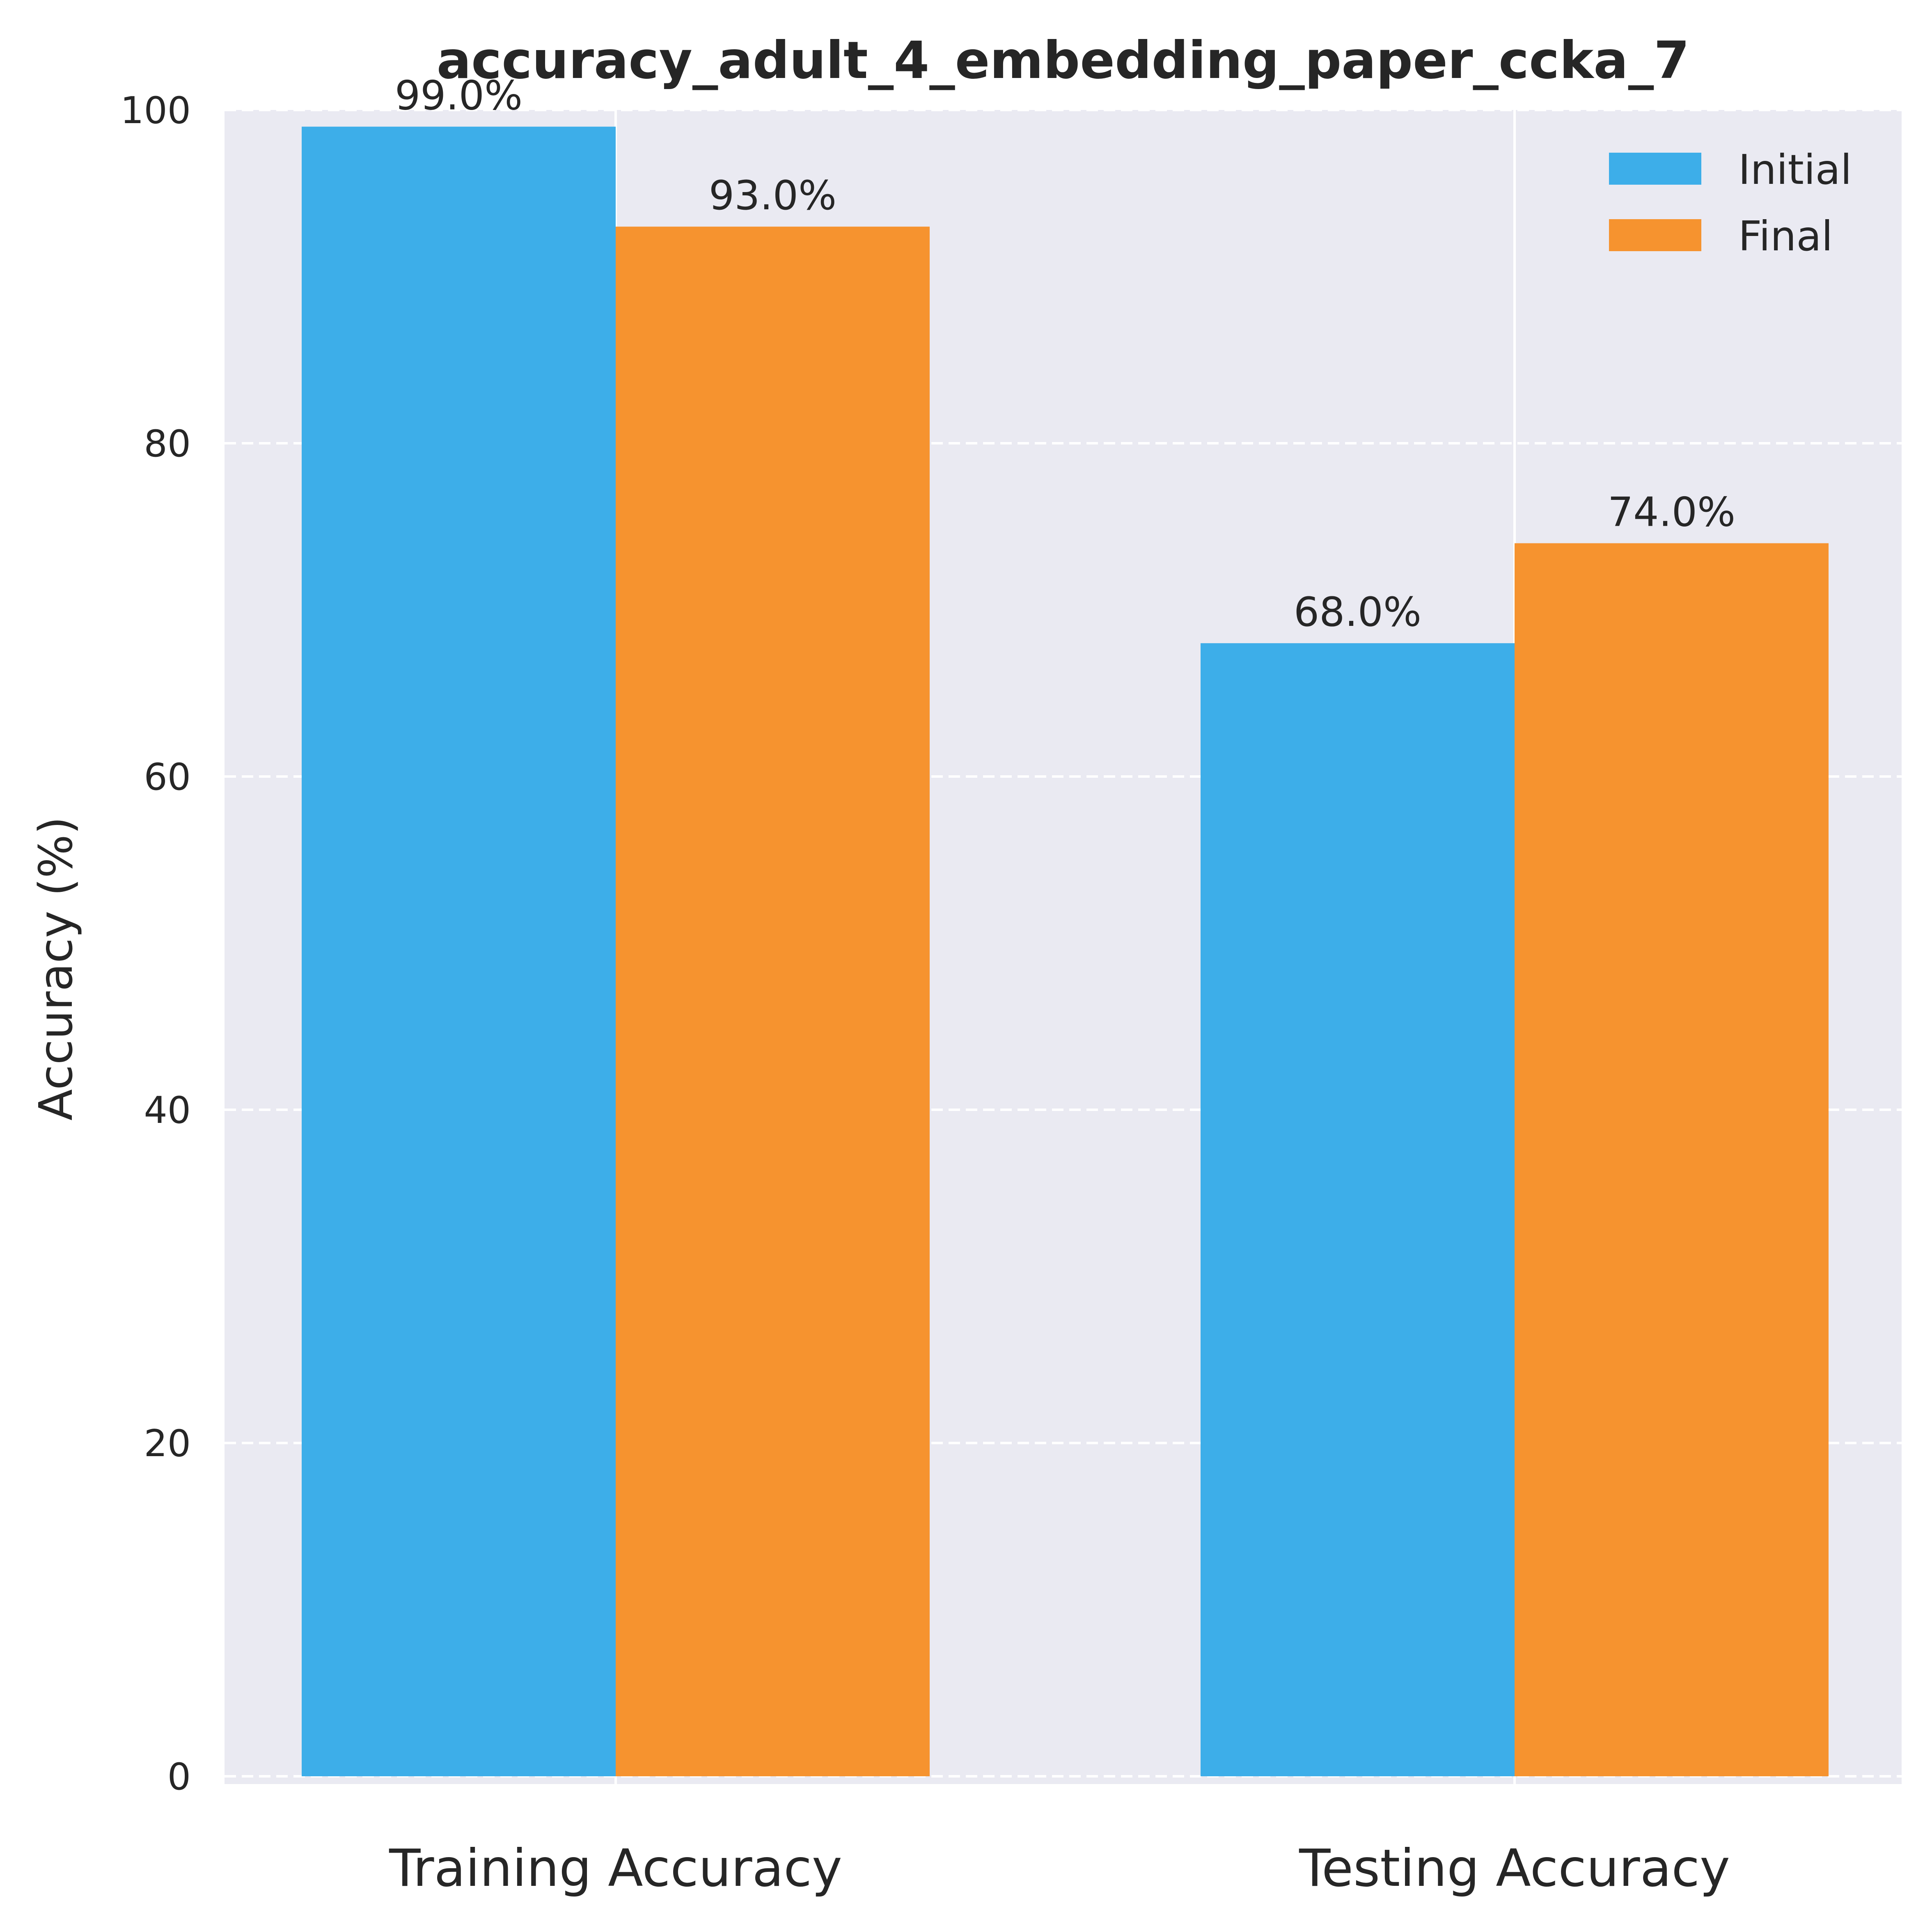  Describe the element at coordinates (155, 110) in the screenshot. I see `y-tick-label: 100` at that location.